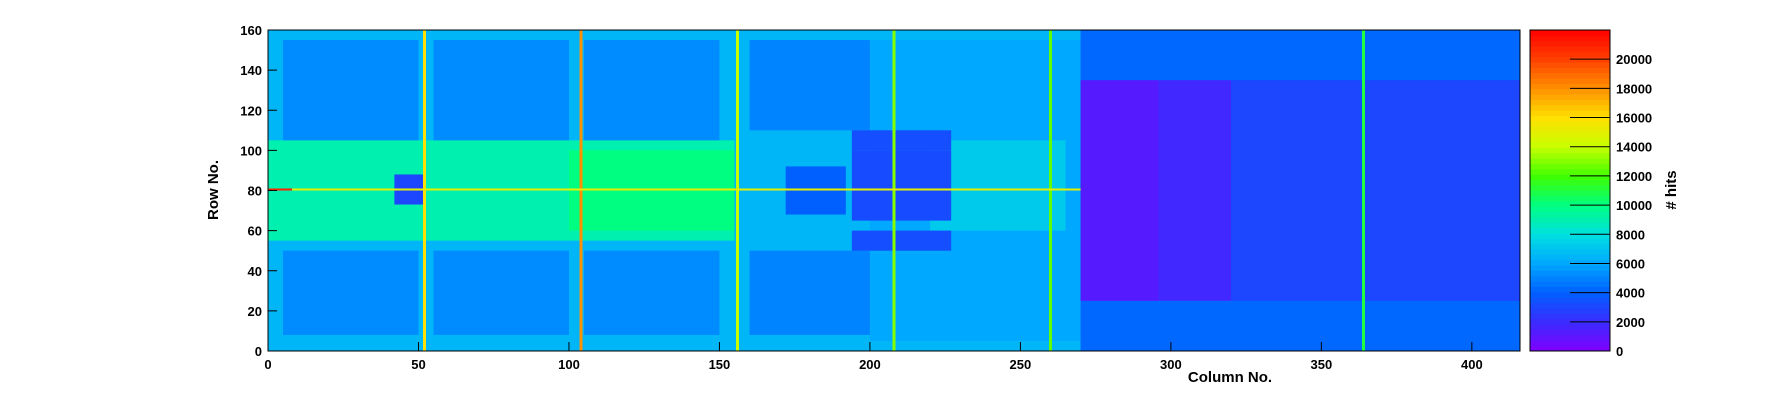 The image size is (1784, 412). Describe the element at coordinates (1630, 234) in the screenshot. I see `colorbar-tick-label: 8000` at that location.